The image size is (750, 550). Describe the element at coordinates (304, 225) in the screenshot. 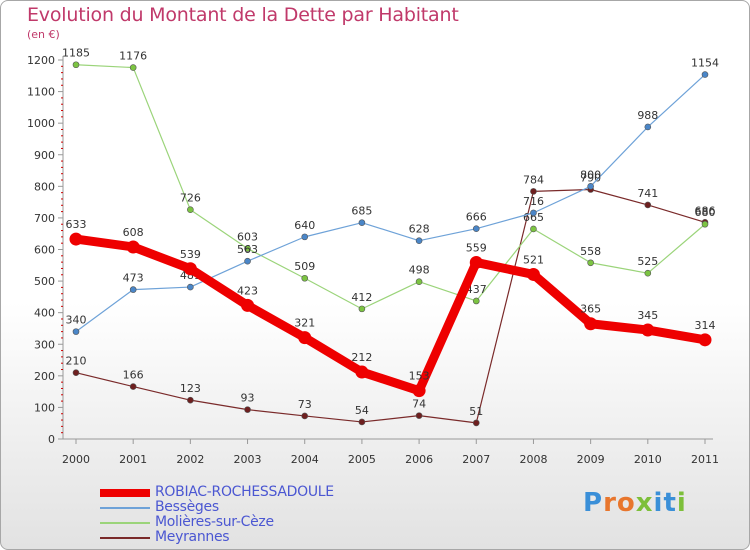

I see `data-label: 640` at that location.